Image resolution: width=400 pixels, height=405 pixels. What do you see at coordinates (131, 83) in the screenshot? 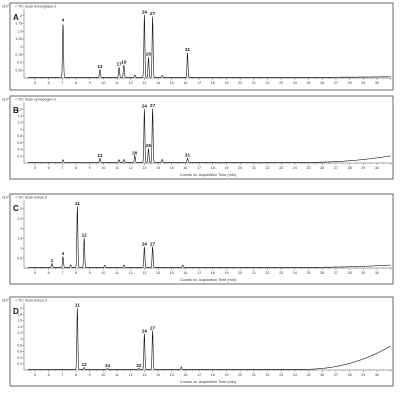
I see `x-tick-label: 12` at bounding box center [131, 83].